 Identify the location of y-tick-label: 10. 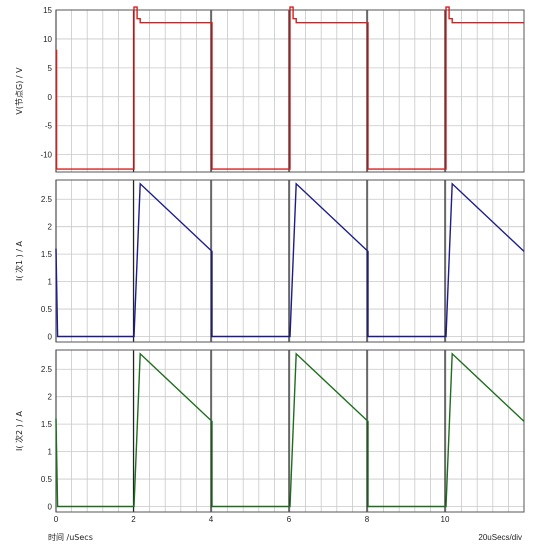
(47, 39).